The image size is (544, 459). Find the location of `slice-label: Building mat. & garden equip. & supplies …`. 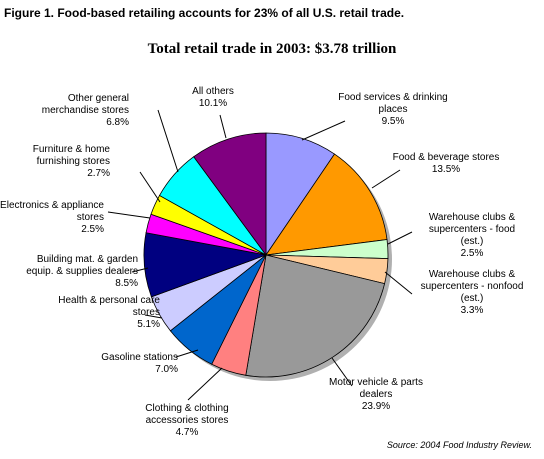

slice-label: Building mat. & garden equip. & supplies … is located at coordinates (82, 271).